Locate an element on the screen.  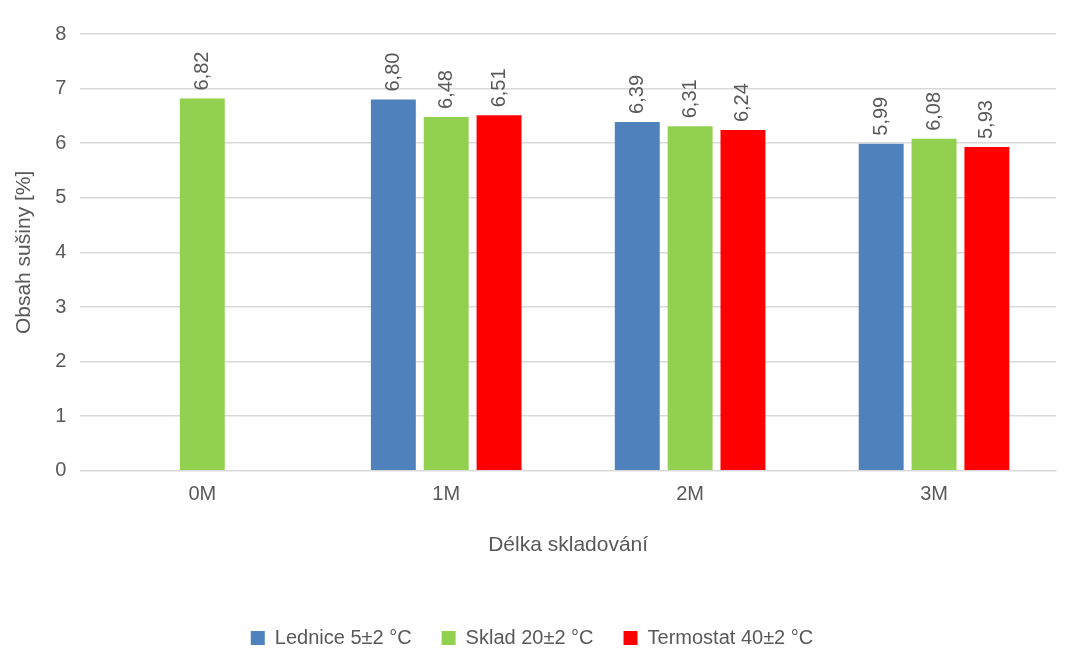
y-tick-label: 5 is located at coordinates (61, 196).